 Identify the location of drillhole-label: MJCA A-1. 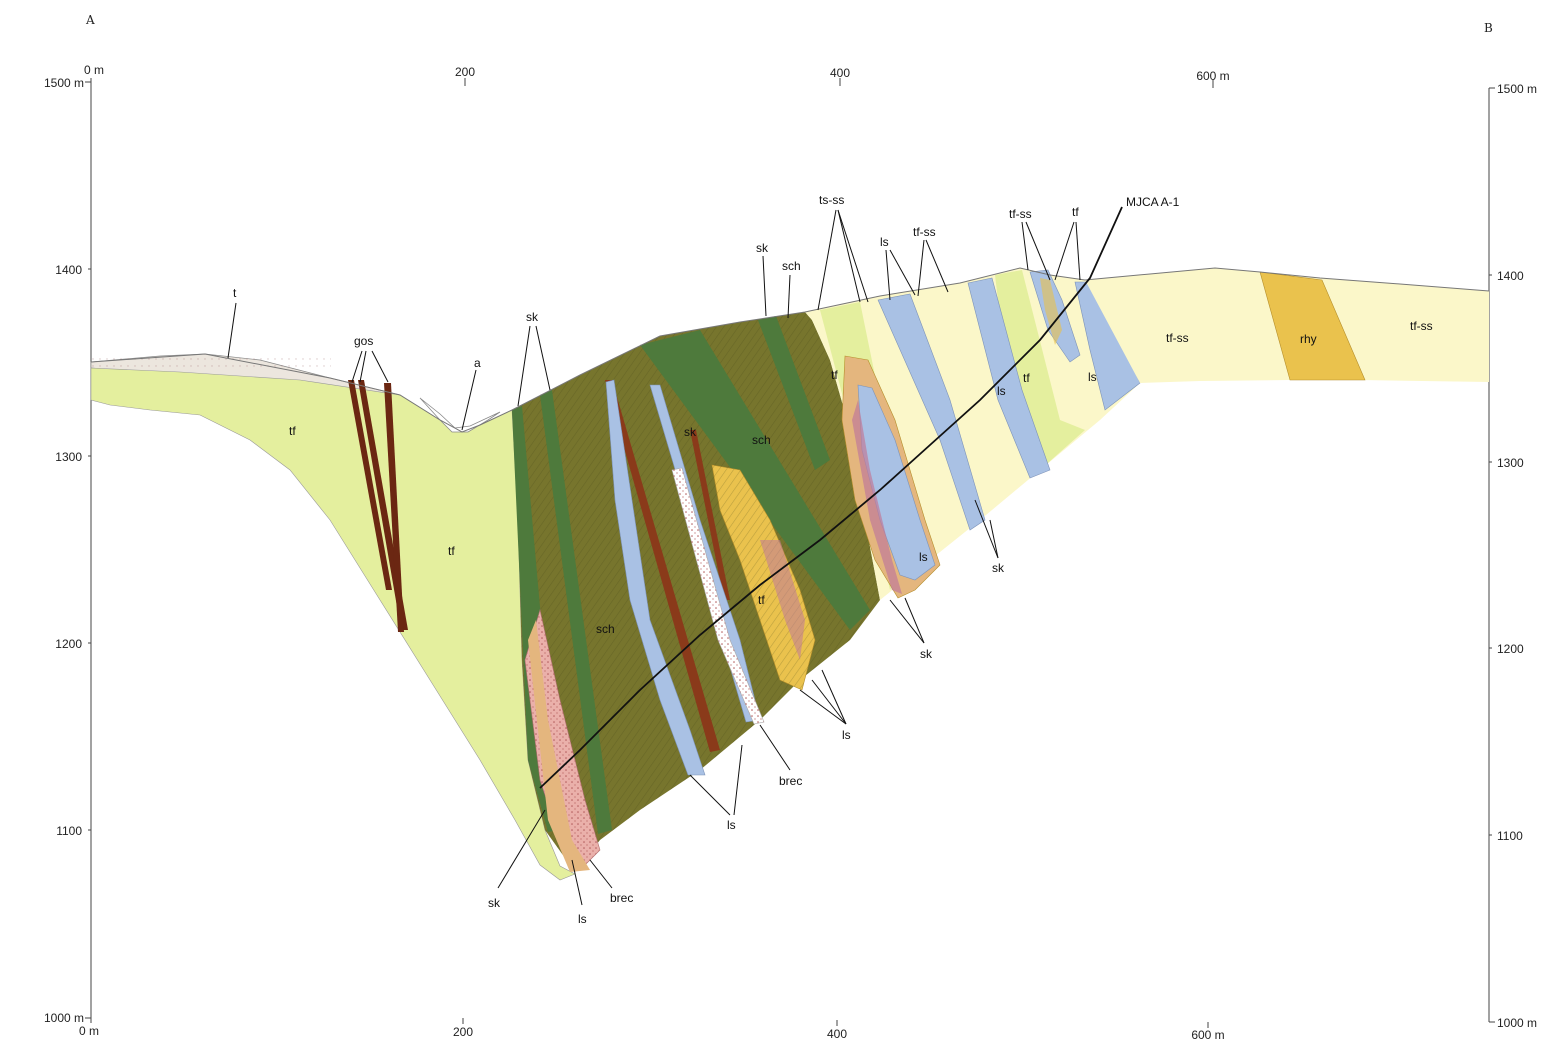
(1153, 202).